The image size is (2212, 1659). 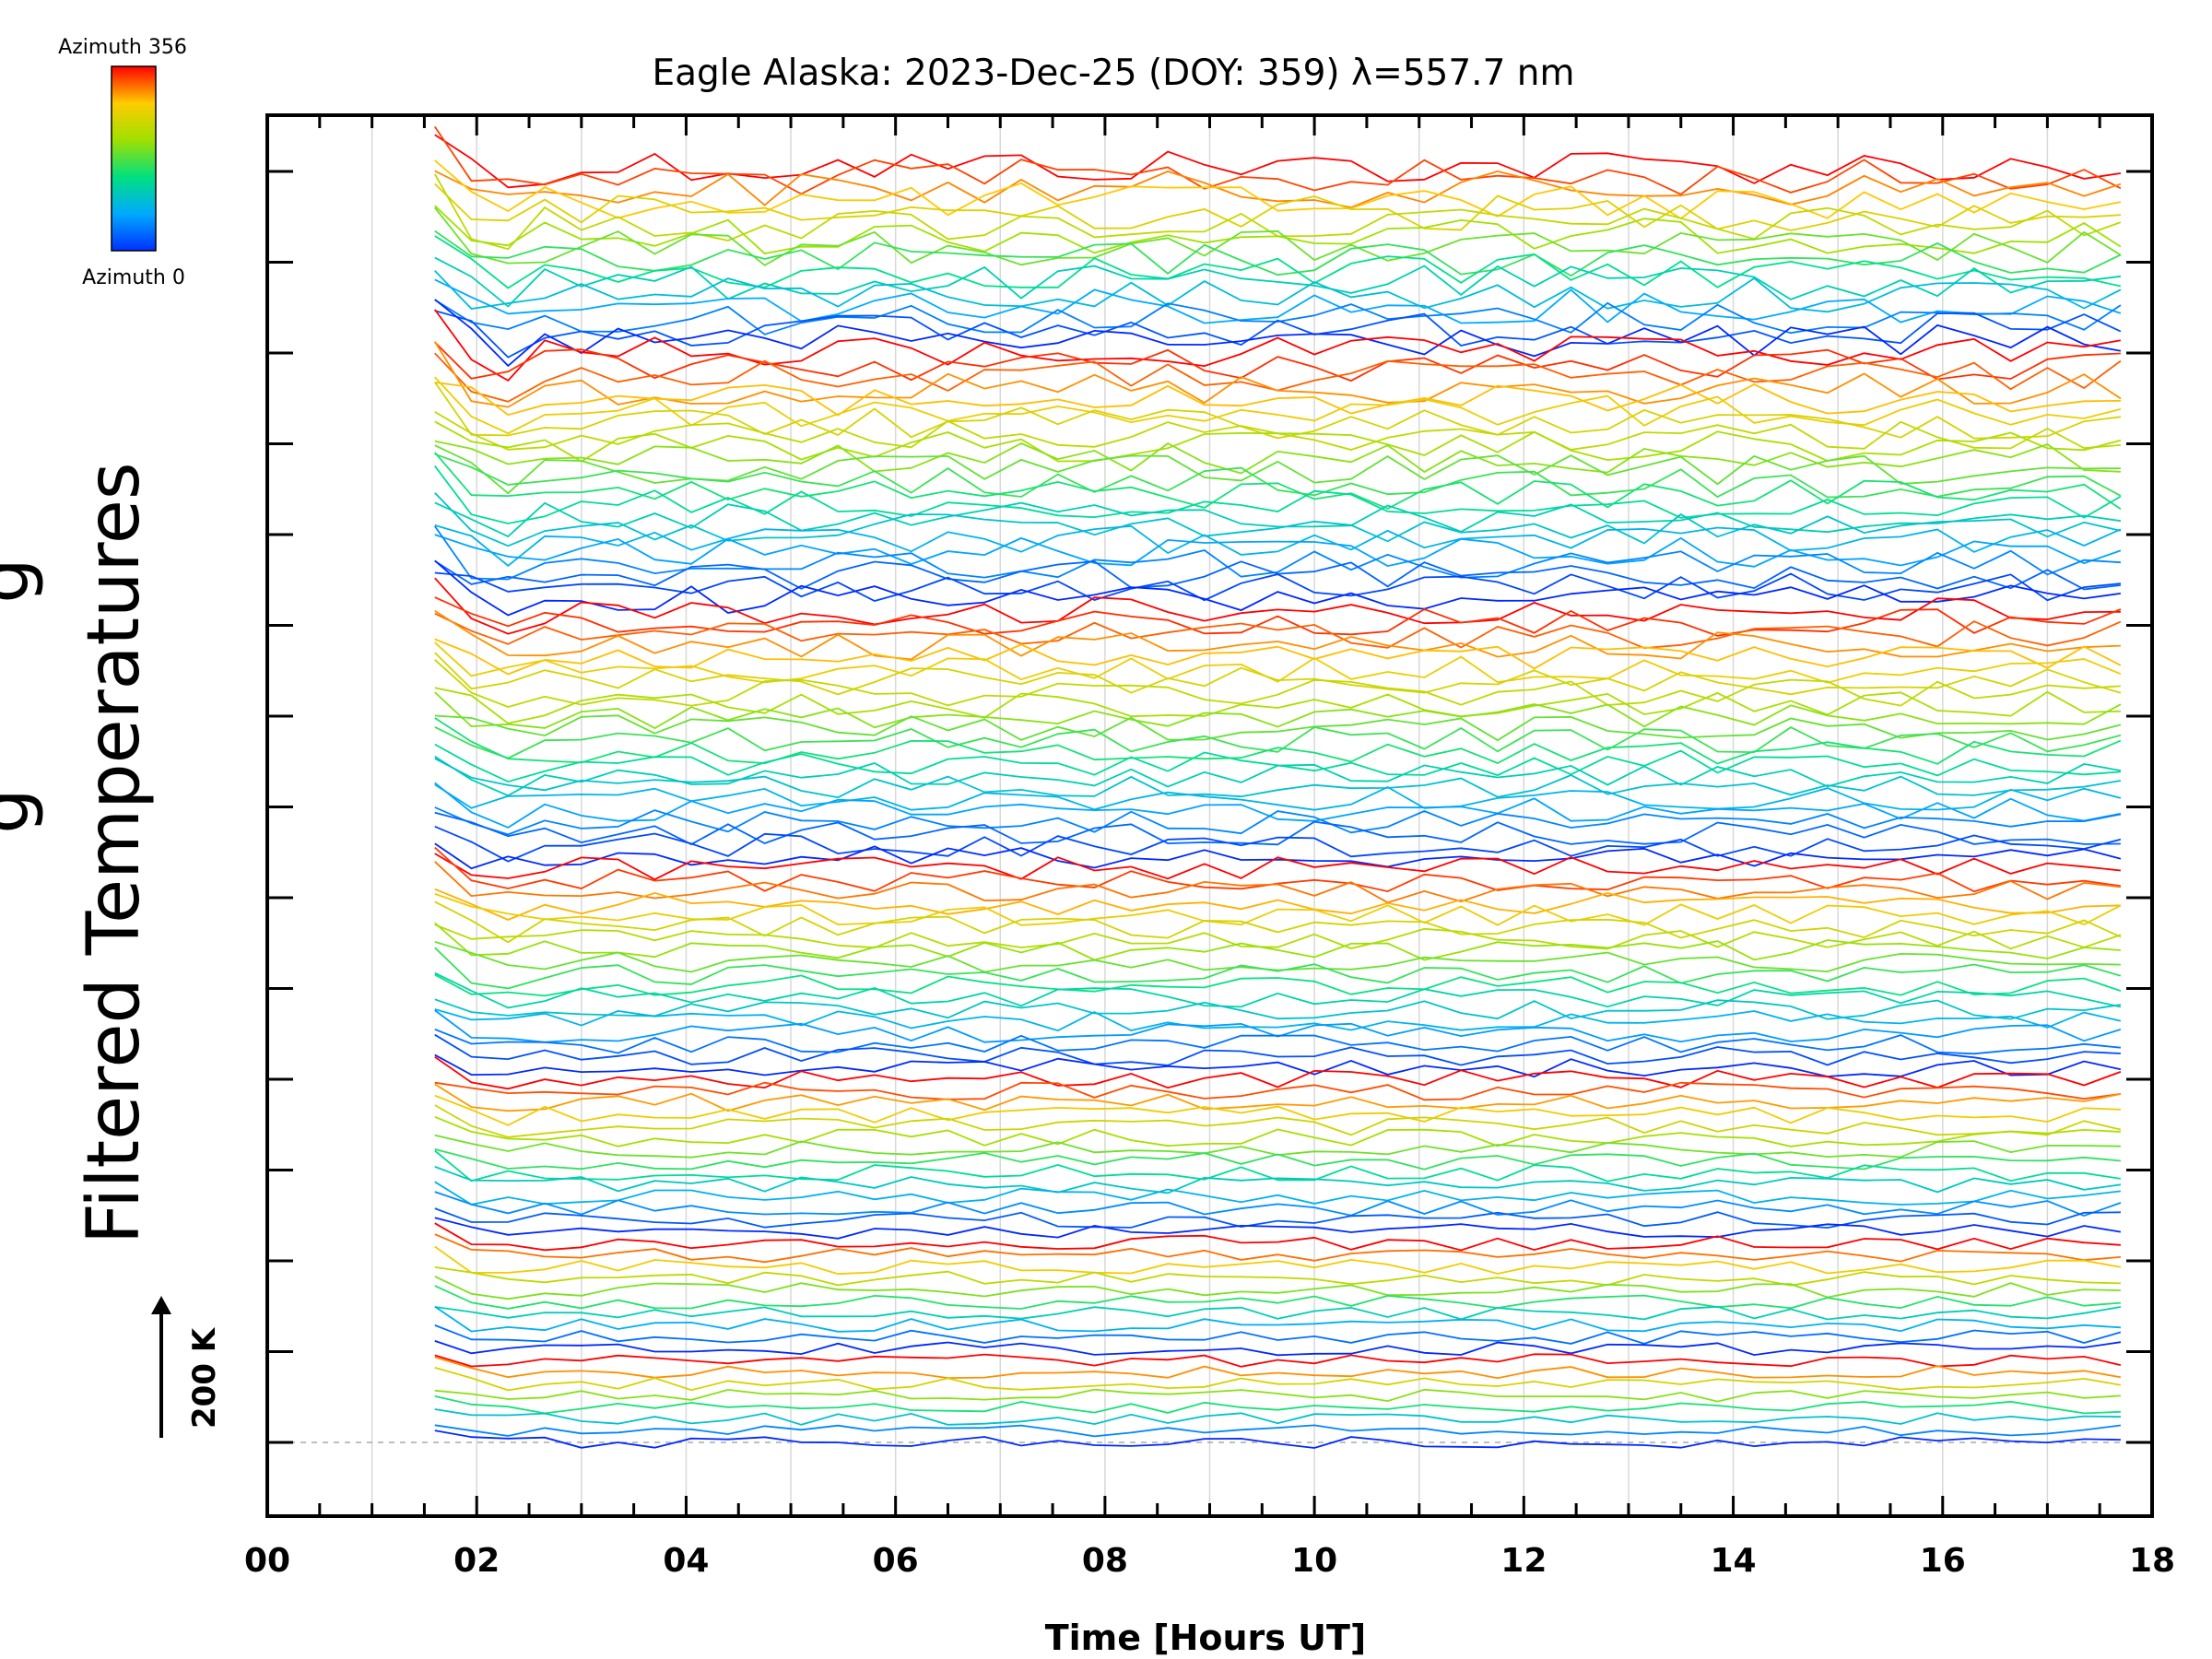 What do you see at coordinates (134, 158) in the screenshot?
I see `color-scale-bar` at bounding box center [134, 158].